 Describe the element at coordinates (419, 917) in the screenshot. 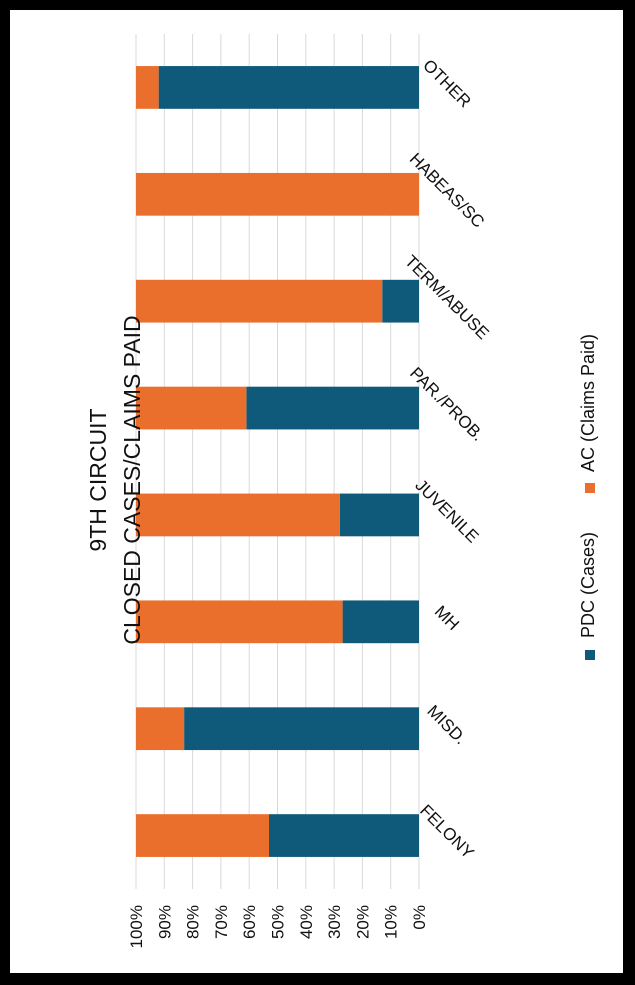

I see `tick-label: 0%` at that location.